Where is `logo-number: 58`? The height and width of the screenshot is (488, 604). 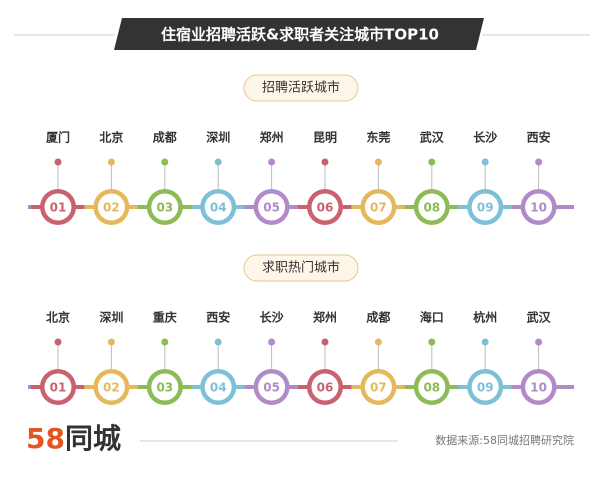 logo-number: 58 is located at coordinates (45, 438).